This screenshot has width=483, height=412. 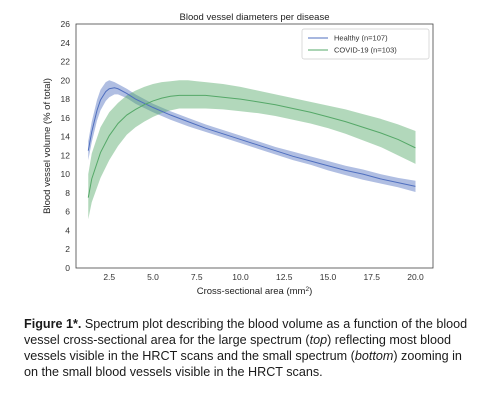 What do you see at coordinates (263, 277) in the screenshot?
I see `x-axis-ticks: 2.5 5.0 7.5 10.0 12.5 15.0 17.5 20.0` at bounding box center [263, 277].